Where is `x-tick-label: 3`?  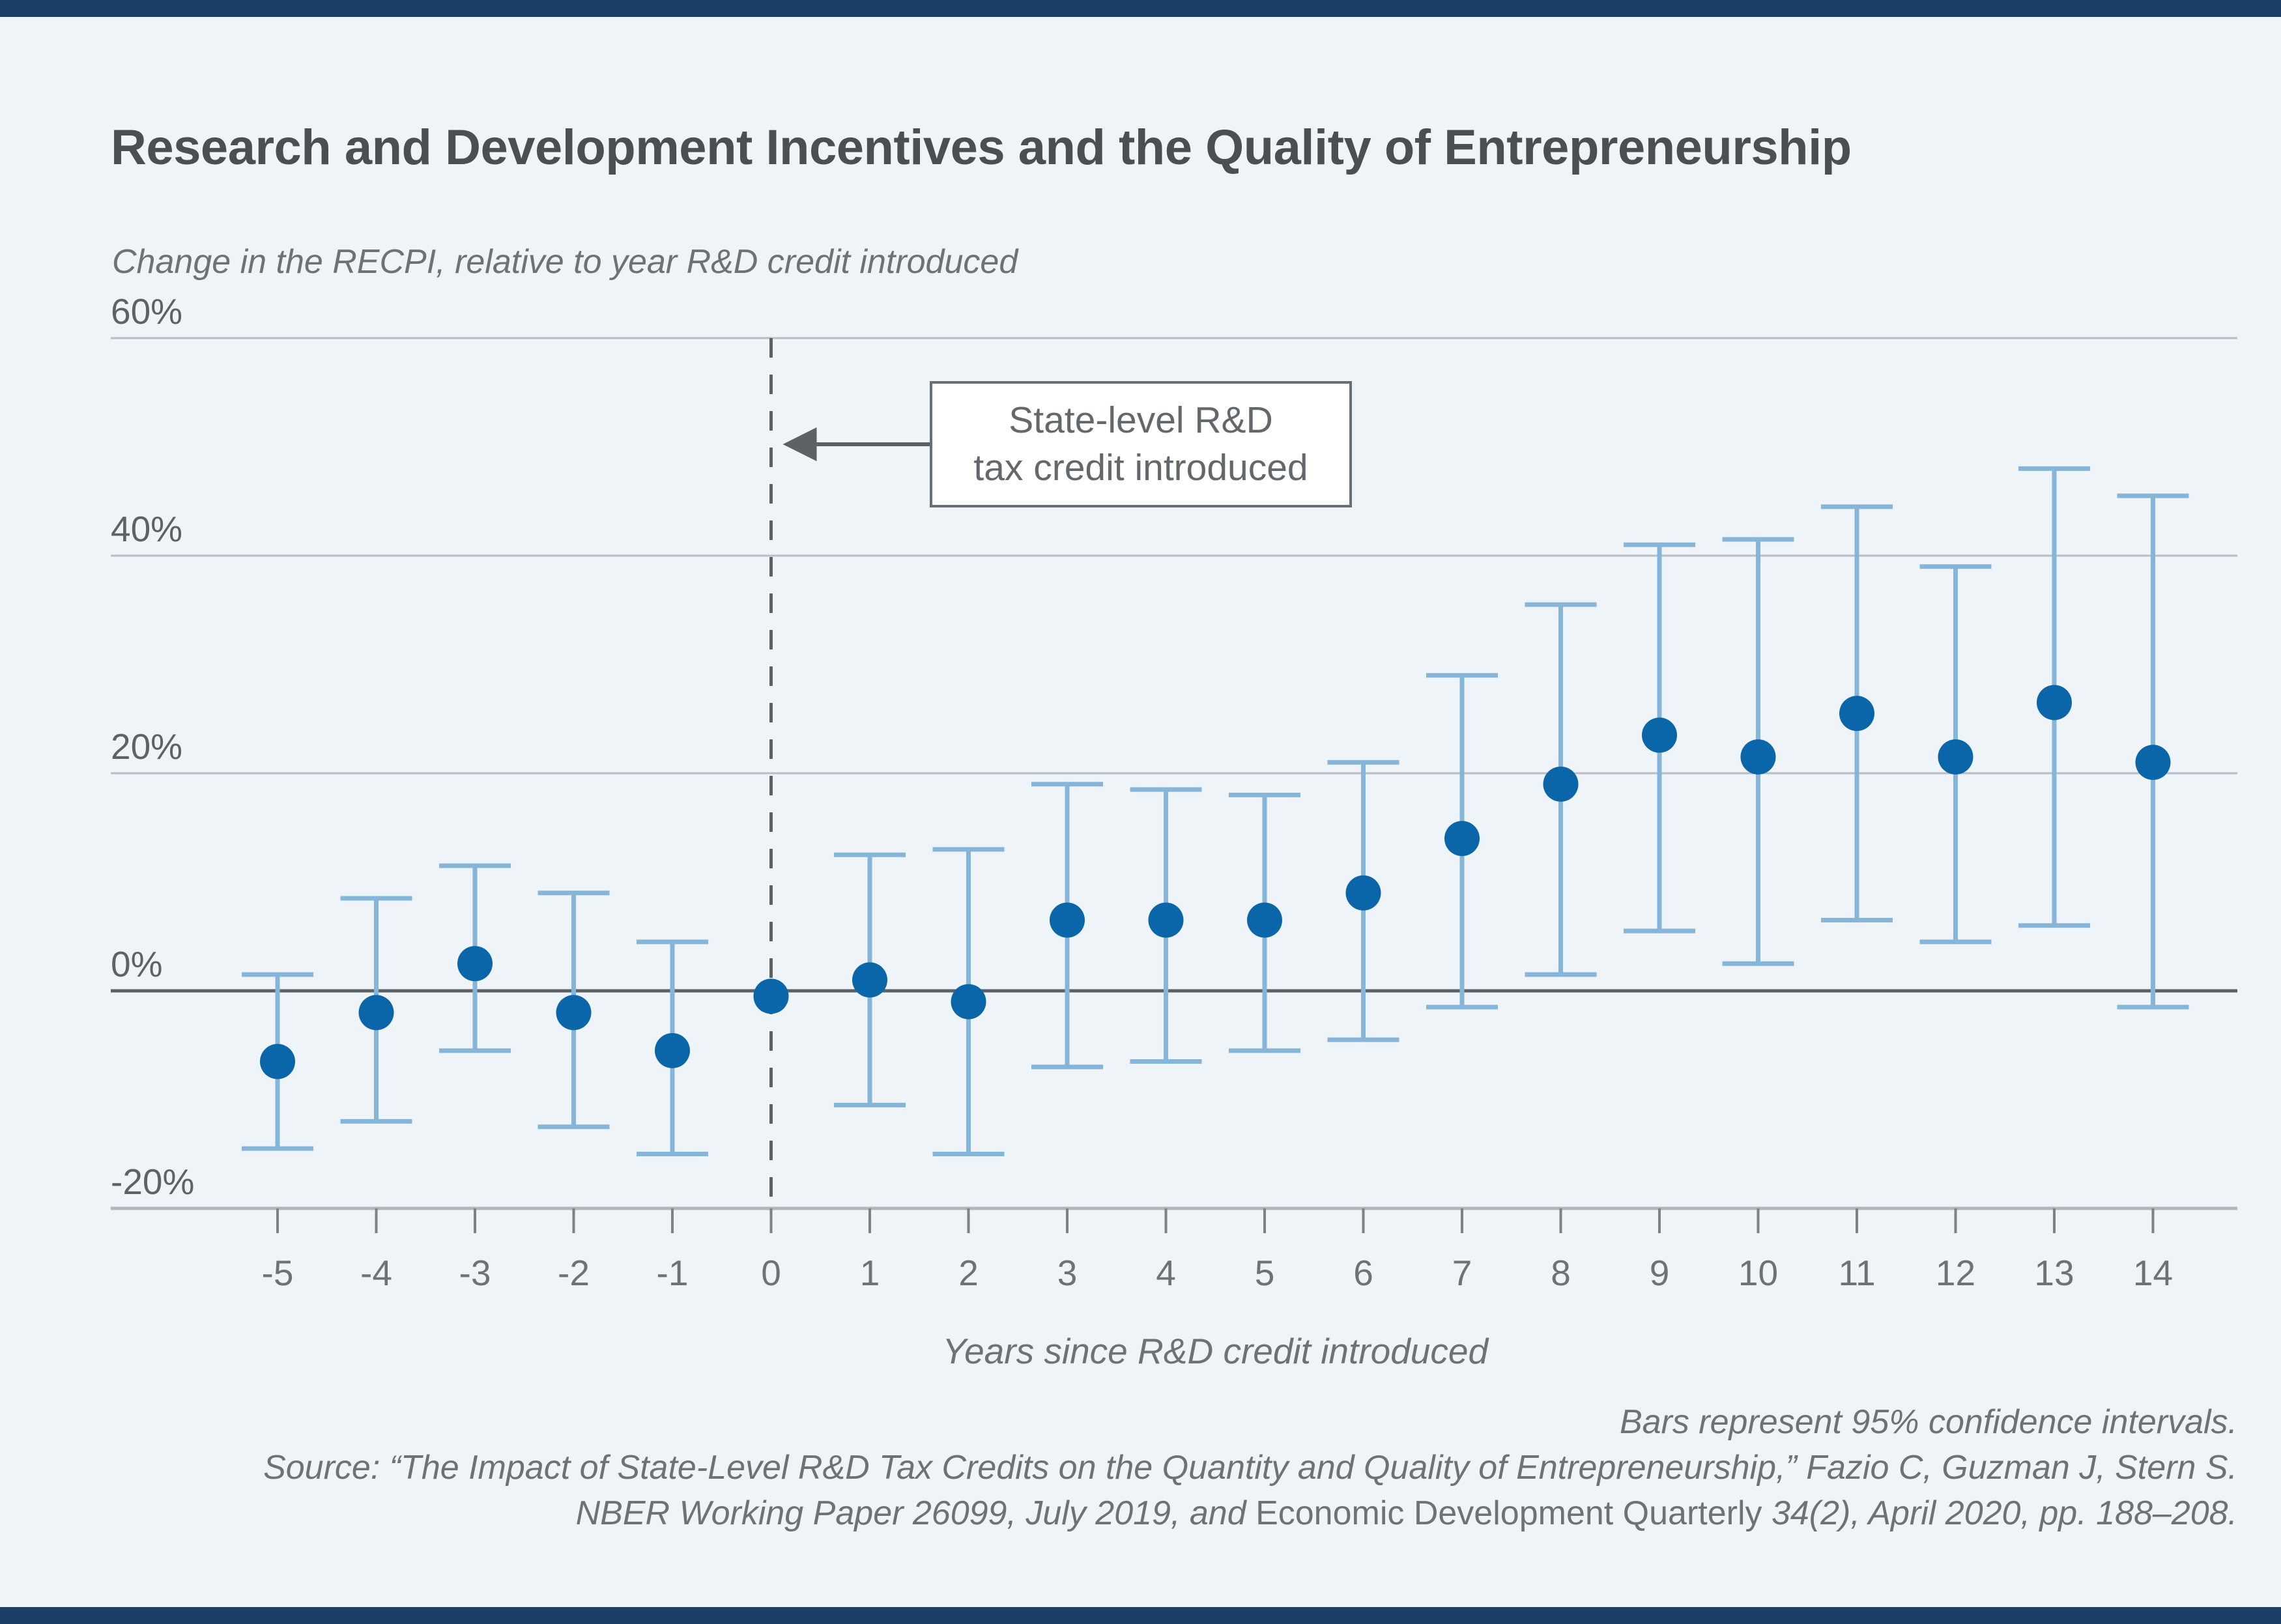 x-tick-label: 3 is located at coordinates (1067, 1273).